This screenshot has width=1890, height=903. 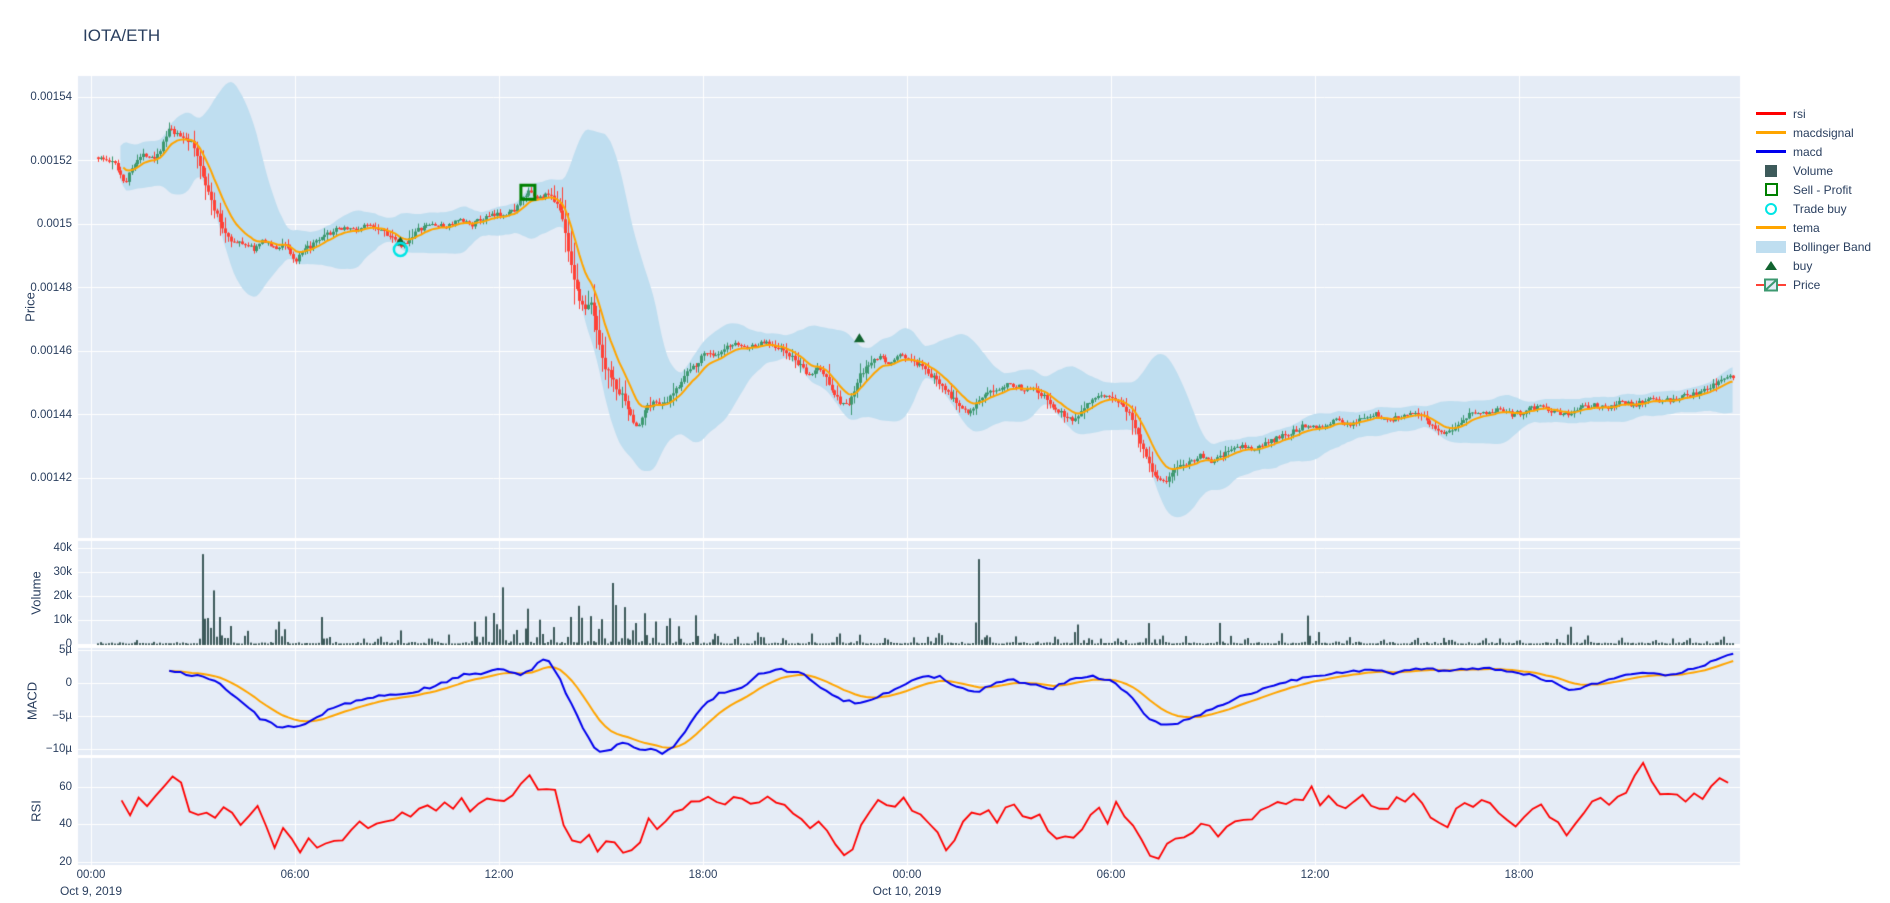 What do you see at coordinates (58, 749) in the screenshot?
I see `macd-tick-label: −10µ` at bounding box center [58, 749].